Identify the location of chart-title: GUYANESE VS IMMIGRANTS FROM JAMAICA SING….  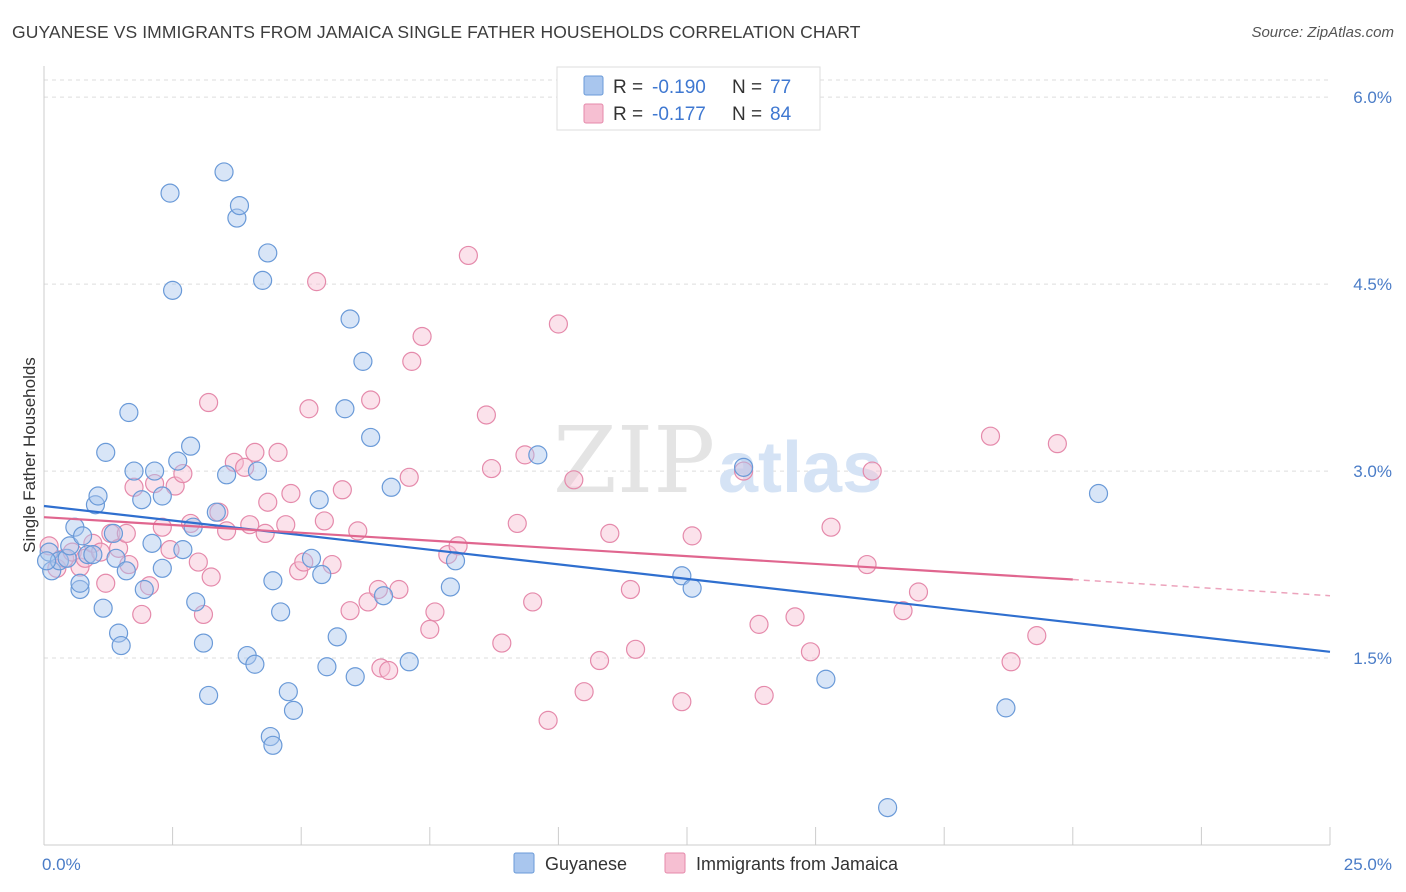
(436, 32).